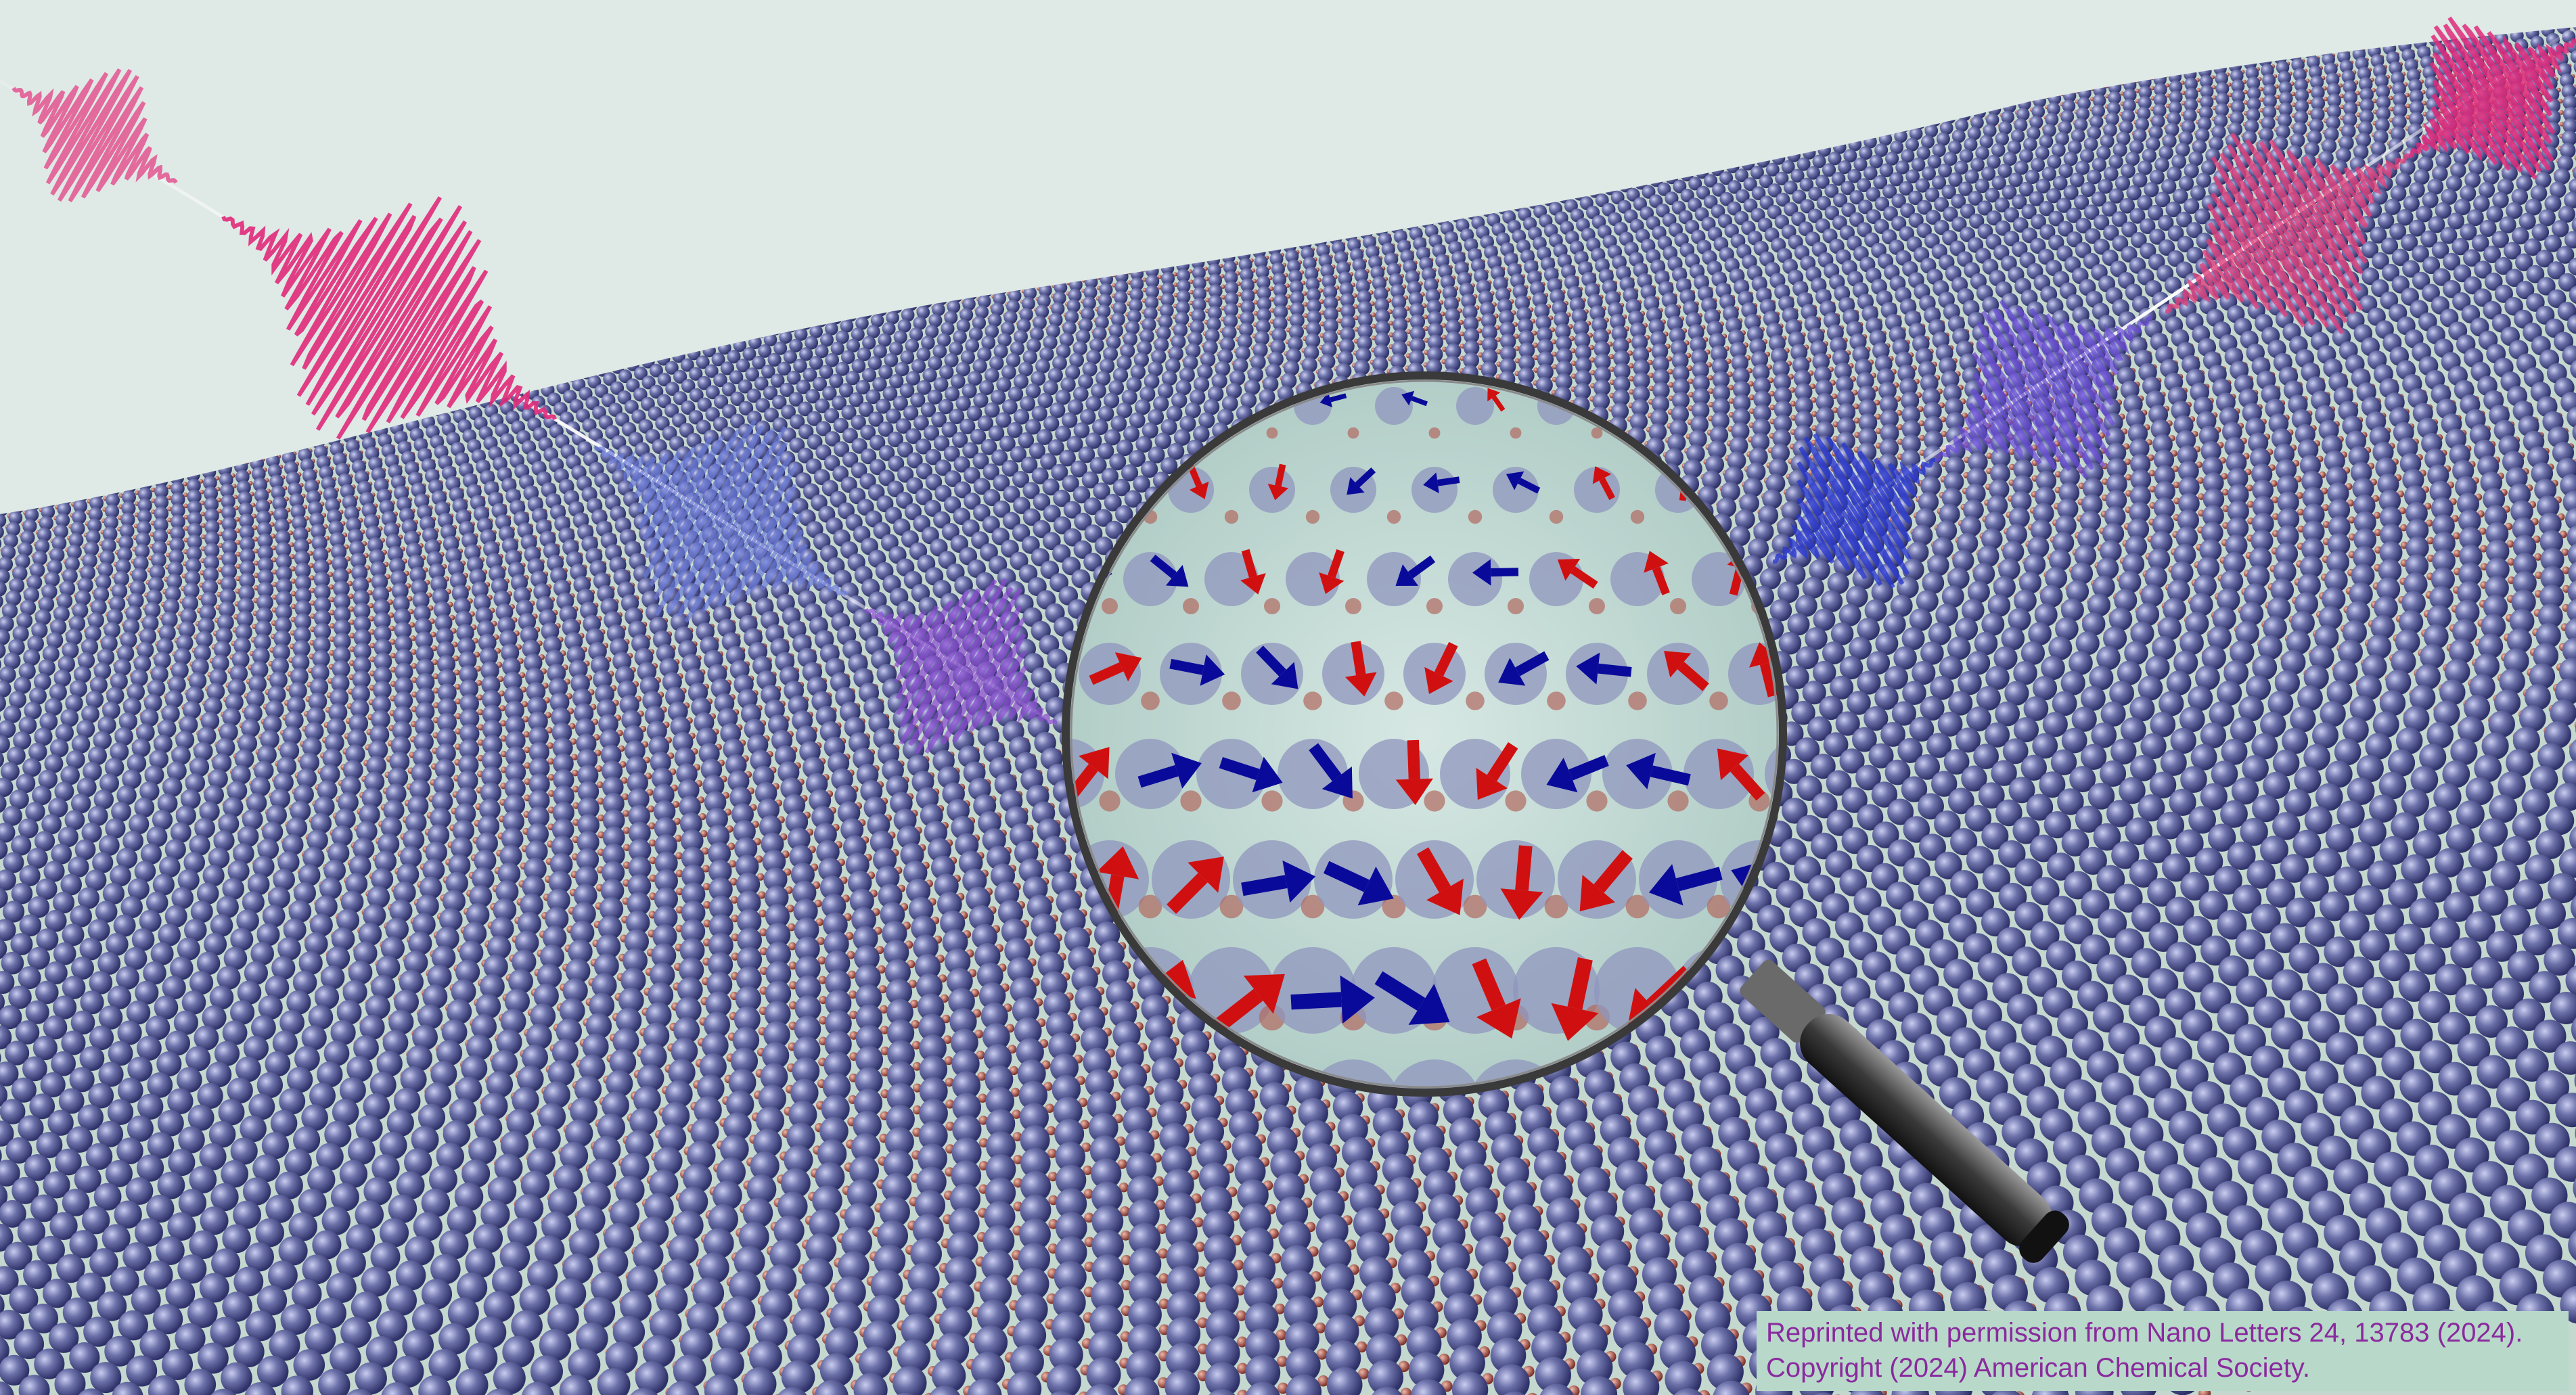 Image resolution: width=2576 pixels, height=1395 pixels. What do you see at coordinates (1424, 734) in the screenshot?
I see `magnifier-rim` at bounding box center [1424, 734].